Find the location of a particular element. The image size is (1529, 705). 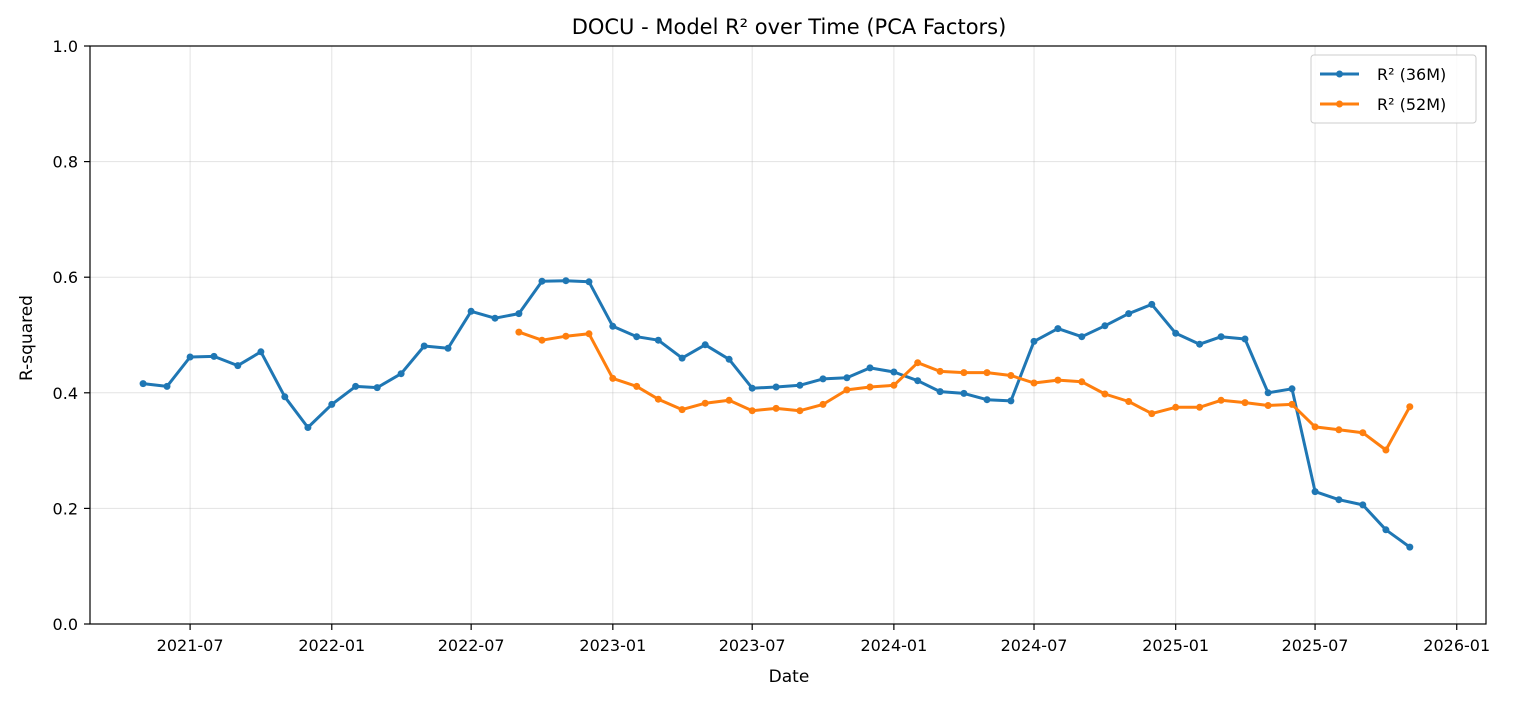

x-tick-label: 2025-07 is located at coordinates (1315, 645).